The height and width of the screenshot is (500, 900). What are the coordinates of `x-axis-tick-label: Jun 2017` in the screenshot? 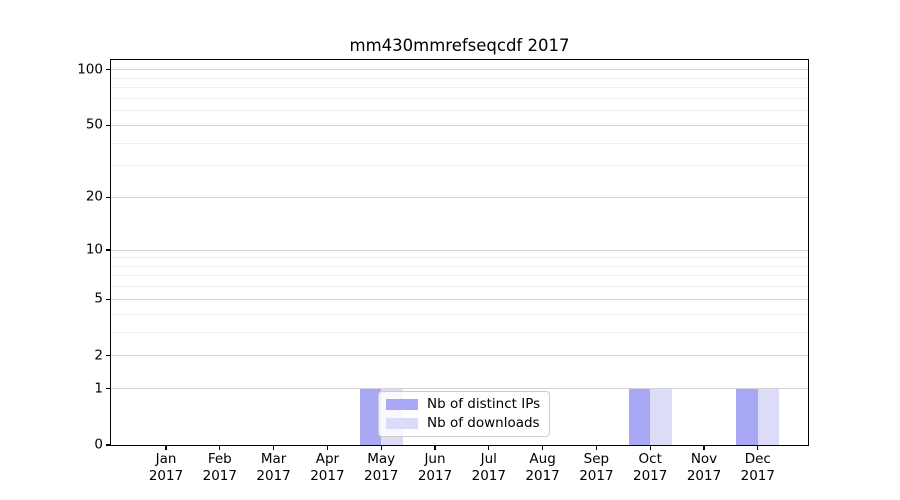 It's located at (435, 468).